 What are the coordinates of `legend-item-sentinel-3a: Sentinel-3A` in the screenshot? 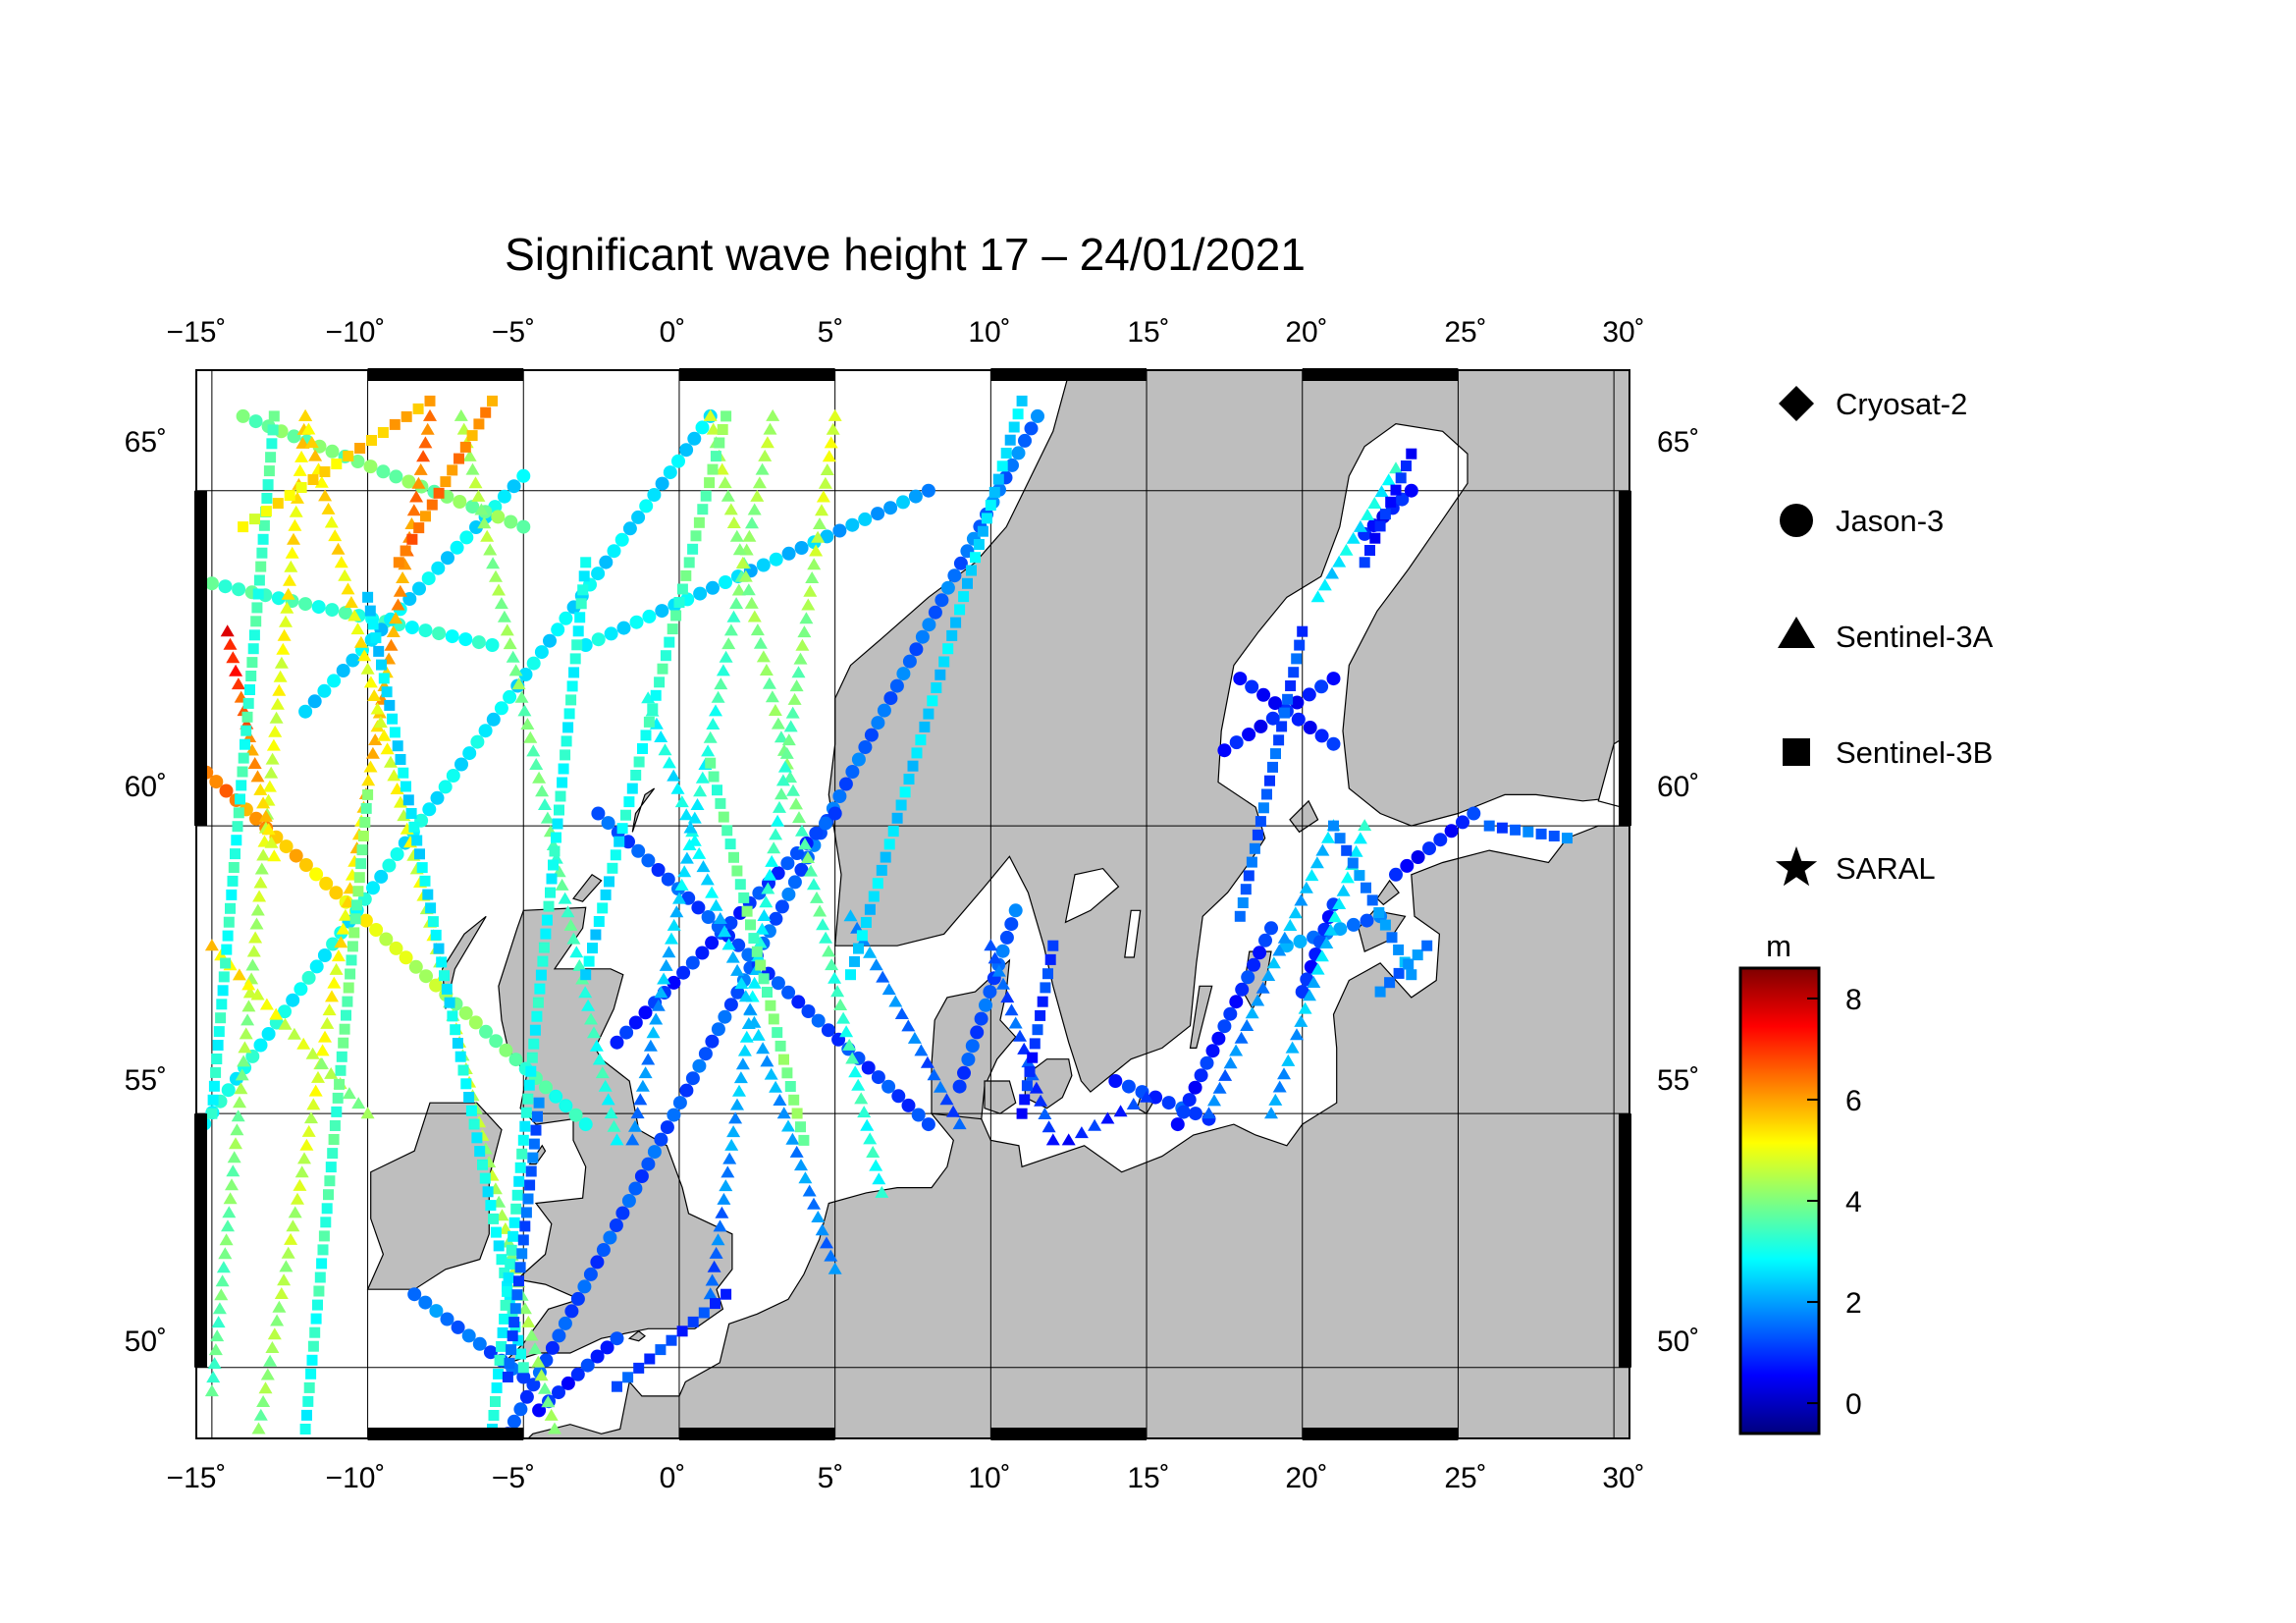 It's located at (1886, 635).